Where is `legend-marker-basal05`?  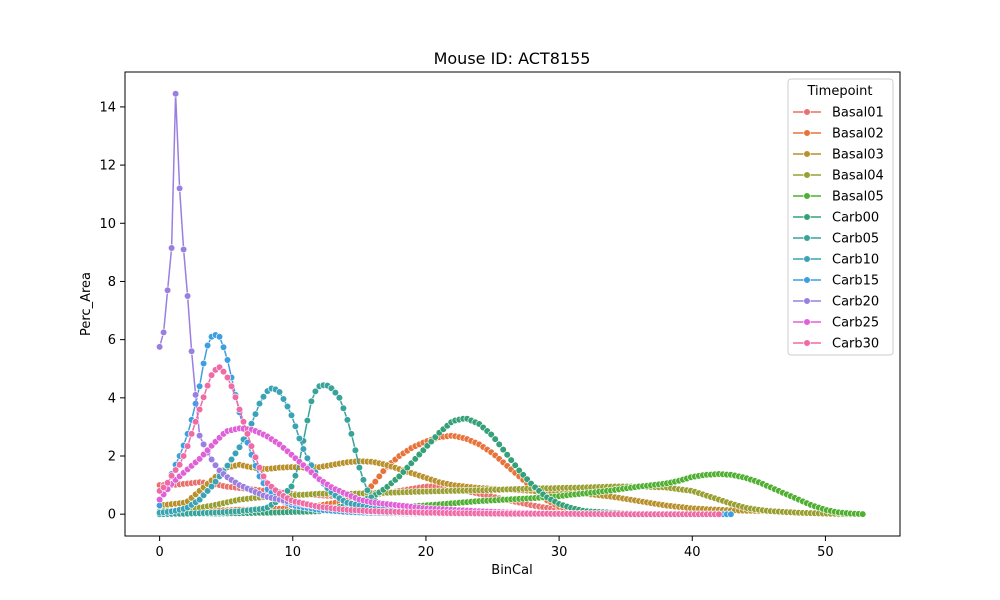 legend-marker-basal05 is located at coordinates (807, 196).